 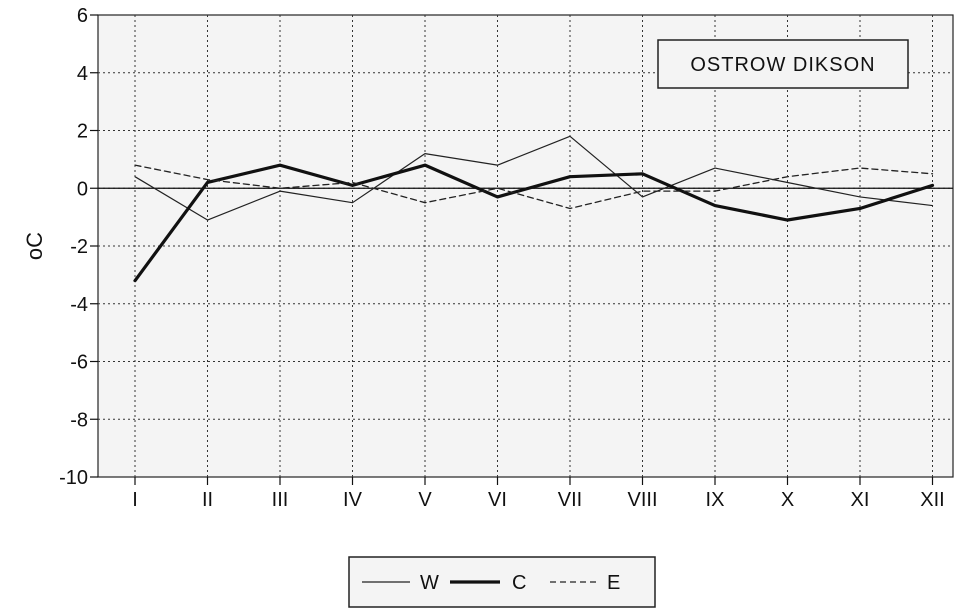 What do you see at coordinates (280, 500) in the screenshot?
I see `x-tick-label: III` at bounding box center [280, 500].